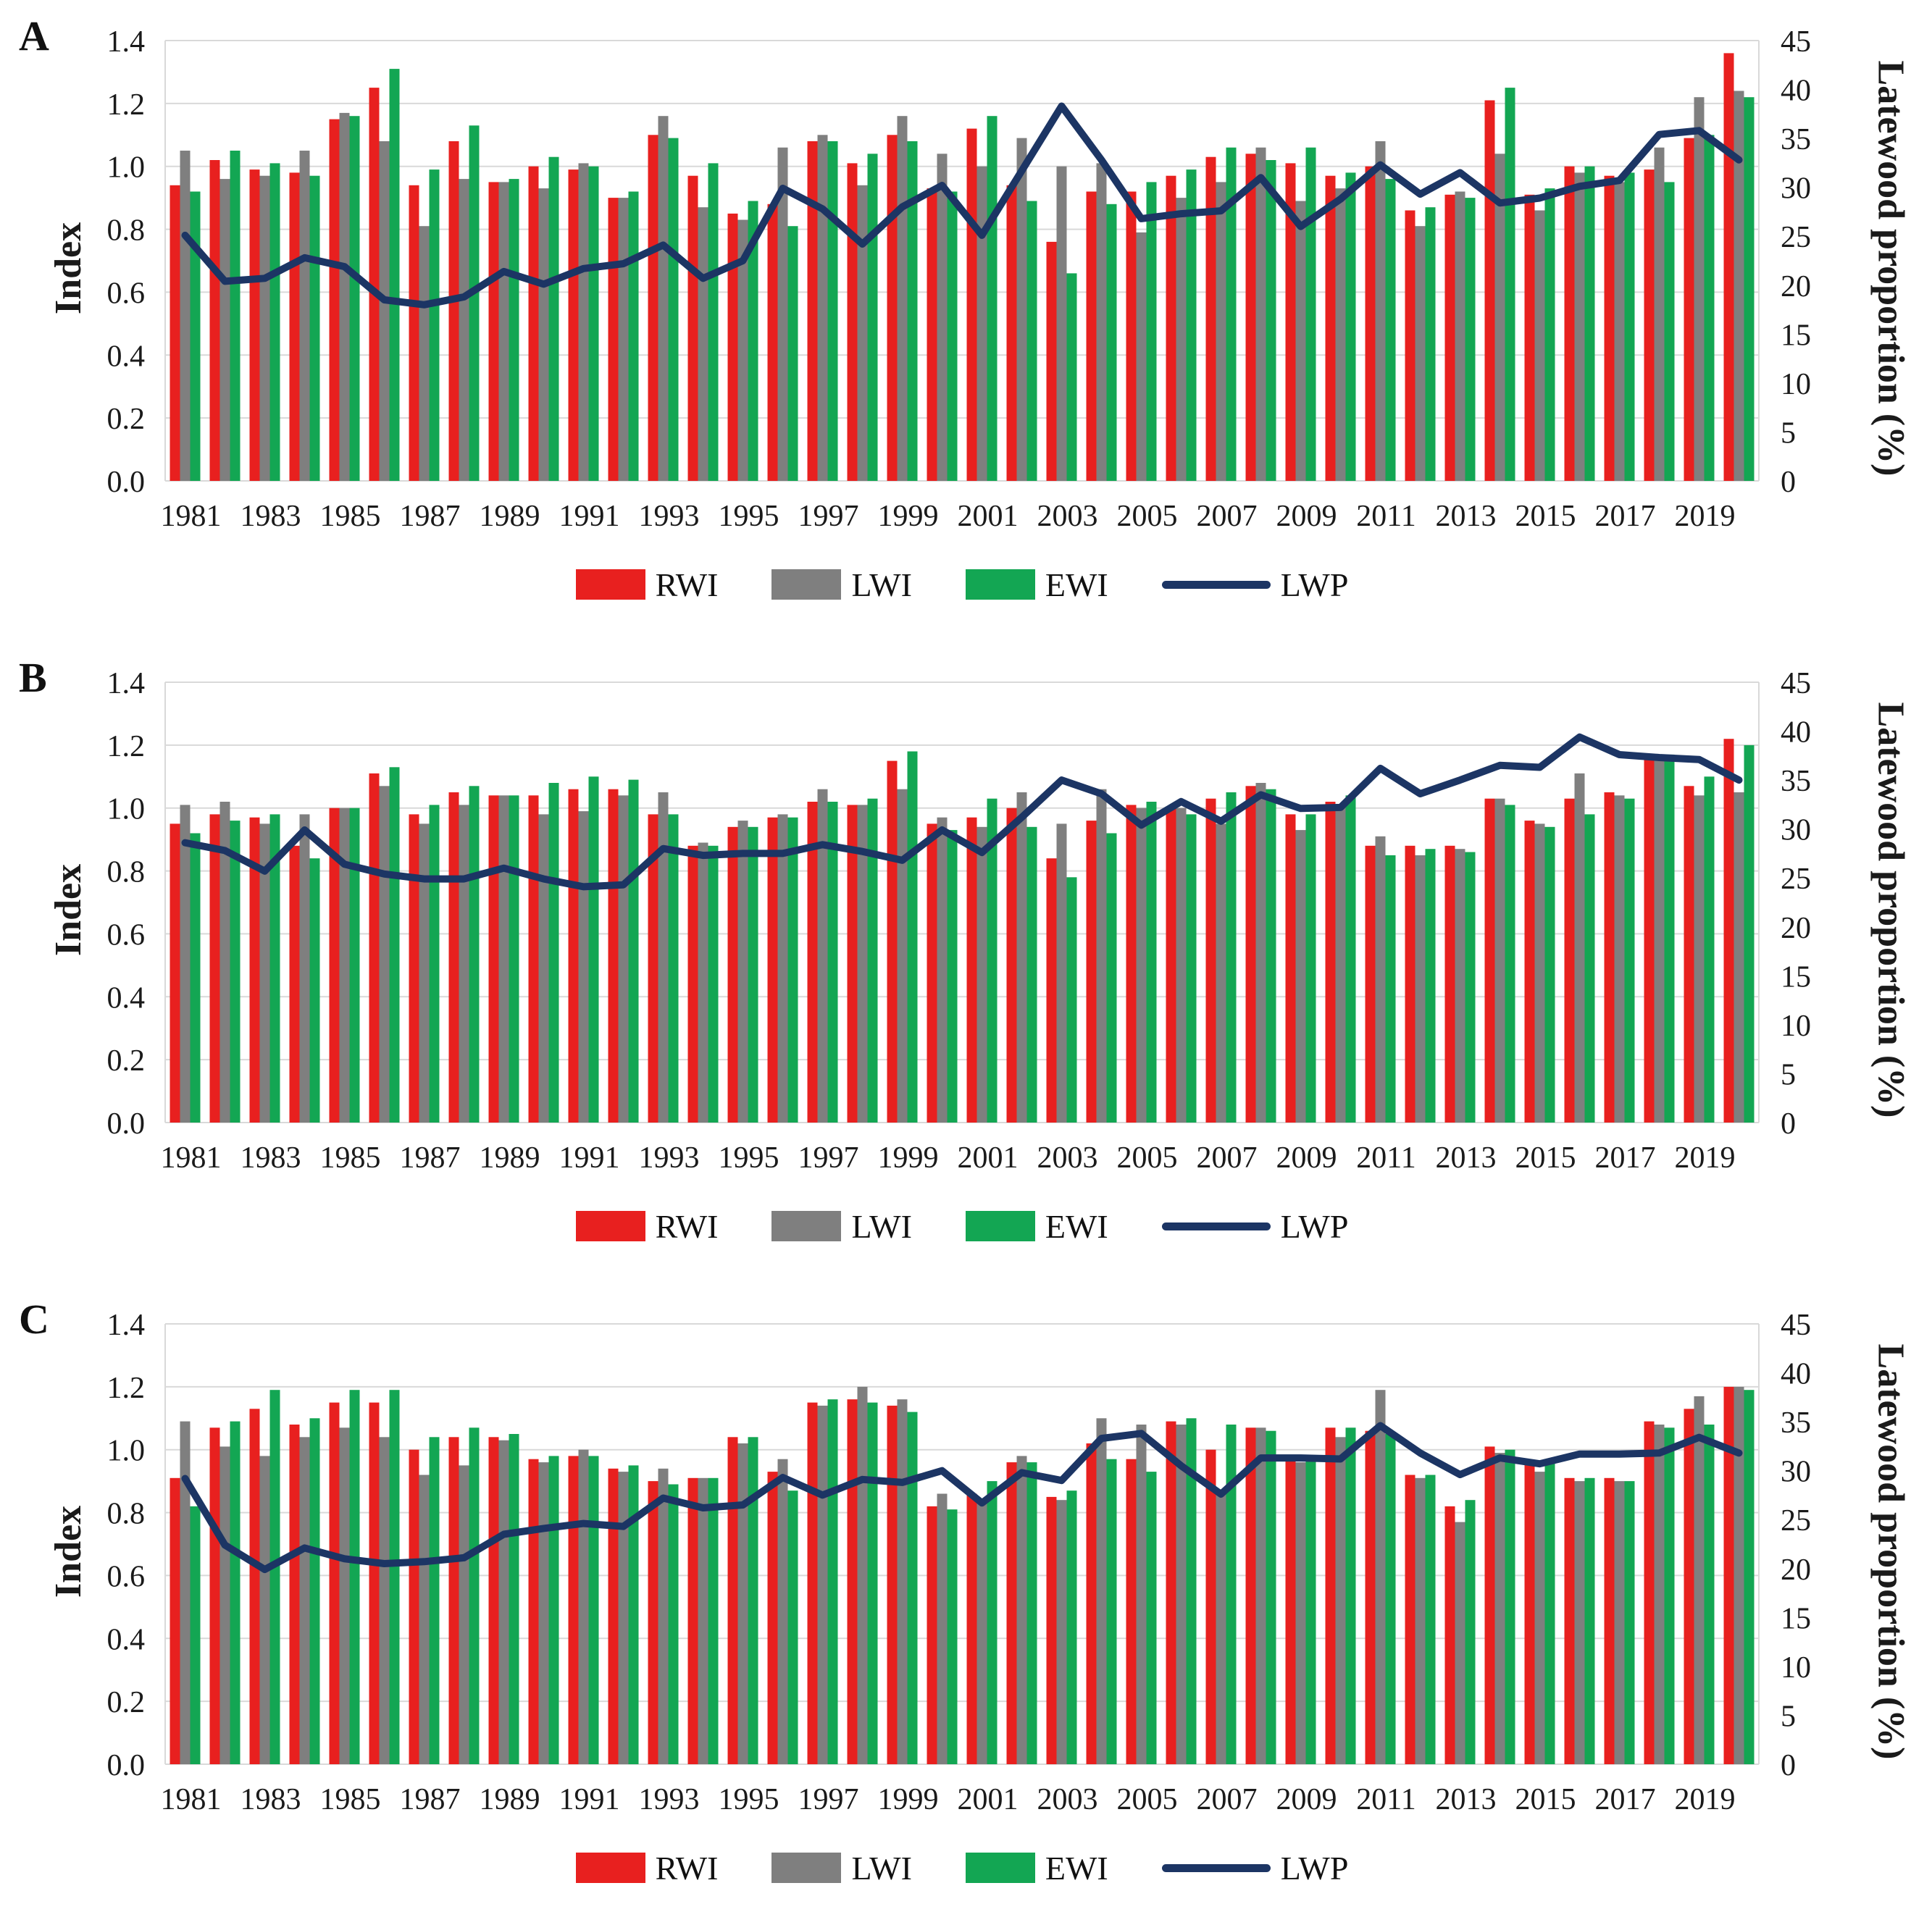 The height and width of the screenshot is (1925, 1932). What do you see at coordinates (1796, 977) in the screenshot?
I see `svg-text: 15` at bounding box center [1796, 977].